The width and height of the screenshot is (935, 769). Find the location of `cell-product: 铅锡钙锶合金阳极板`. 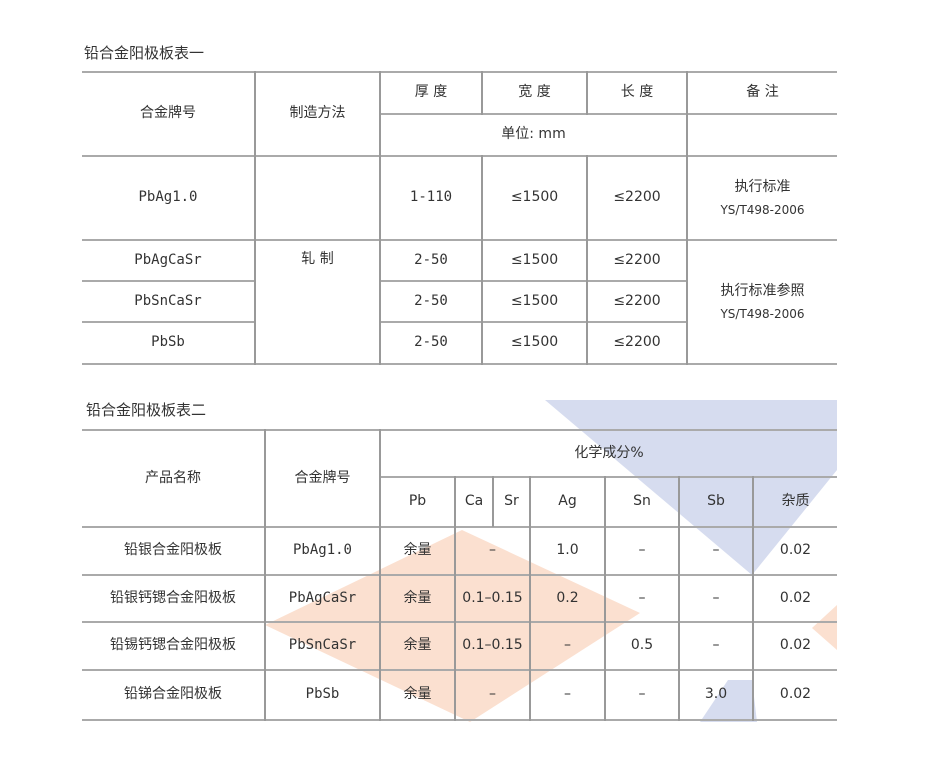

cell-product: 铅锡钙锶合金阳极板 is located at coordinates (173, 645).